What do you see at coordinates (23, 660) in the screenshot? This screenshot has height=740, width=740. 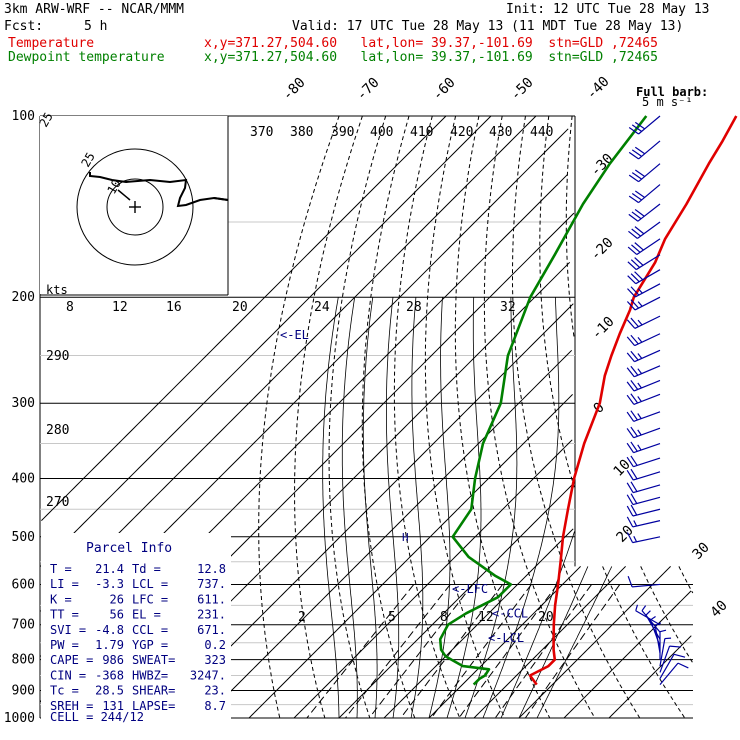 I see `pressure-tick-800: 800` at bounding box center [23, 660].